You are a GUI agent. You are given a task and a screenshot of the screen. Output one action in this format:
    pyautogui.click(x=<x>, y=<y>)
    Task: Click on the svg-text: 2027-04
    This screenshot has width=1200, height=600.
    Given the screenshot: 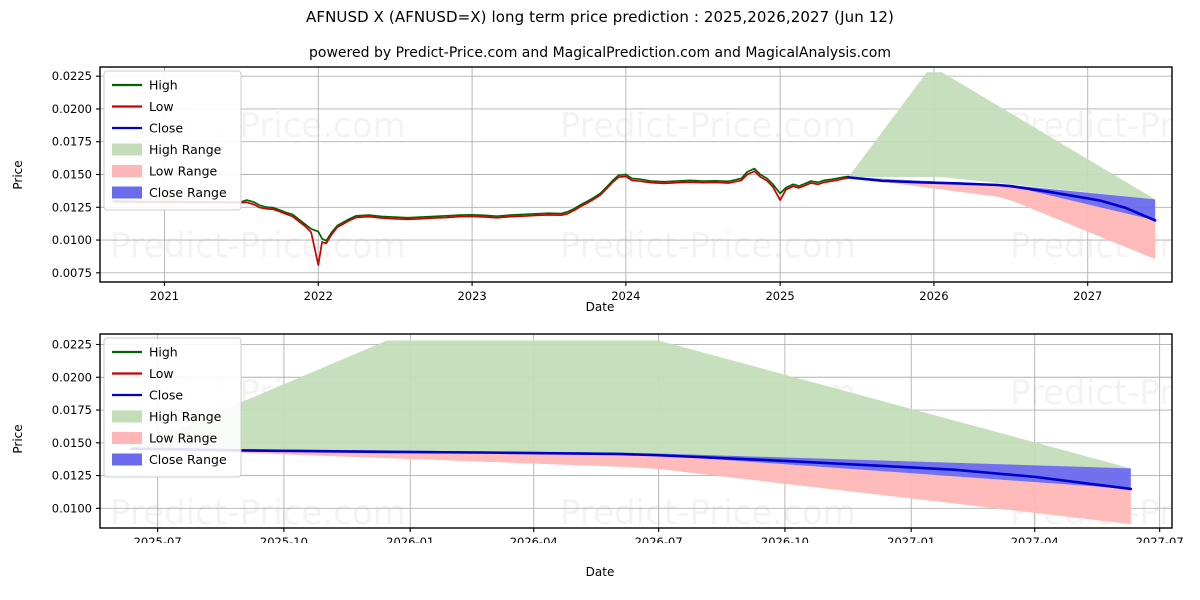 What is the action you would take?
    pyautogui.click(x=1035, y=539)
    